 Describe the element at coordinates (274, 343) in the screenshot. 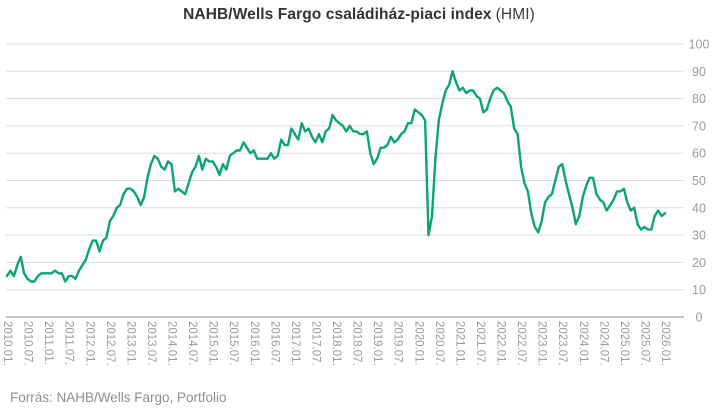

I see `x-tick-label: 2016.07.` at that location.